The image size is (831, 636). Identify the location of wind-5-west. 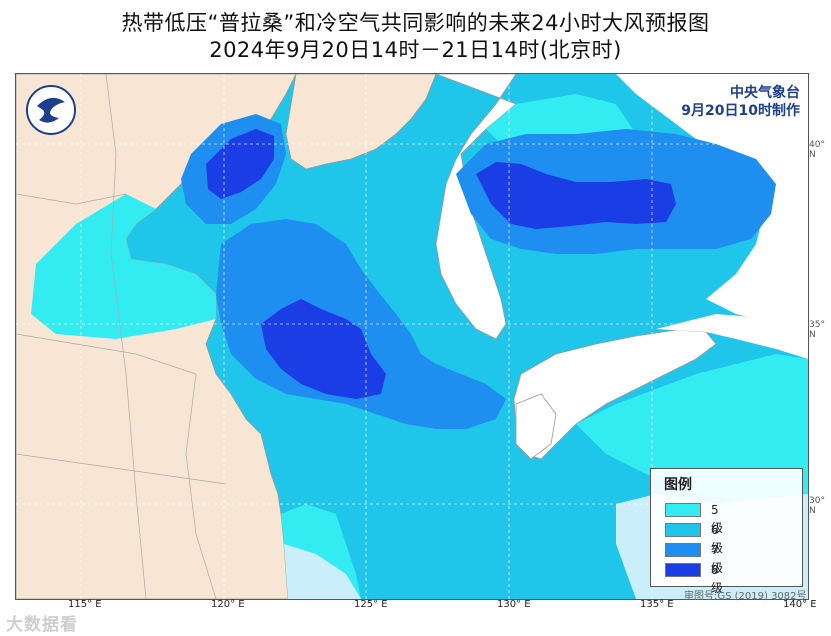
(123, 266).